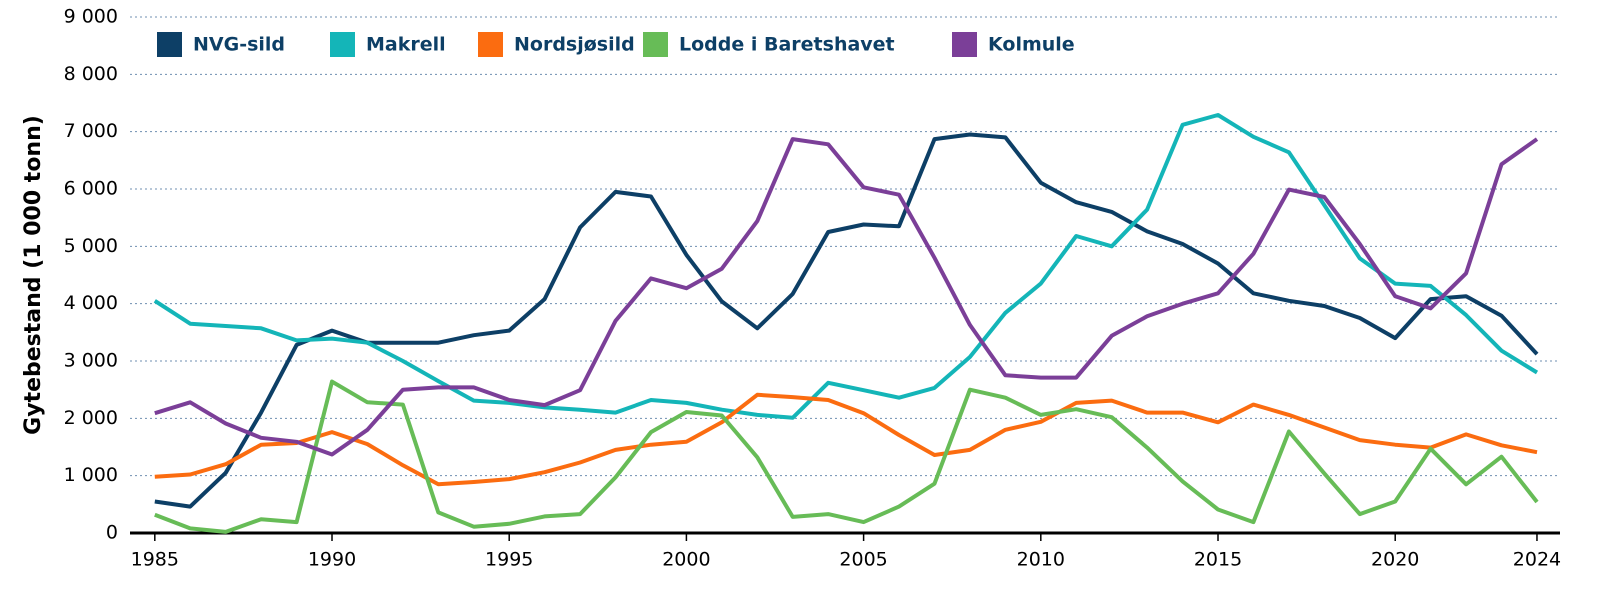 Image resolution: width=1621 pixels, height=596 pixels. Describe the element at coordinates (91, 17) in the screenshot. I see `y-tick-label: 9 000` at that location.